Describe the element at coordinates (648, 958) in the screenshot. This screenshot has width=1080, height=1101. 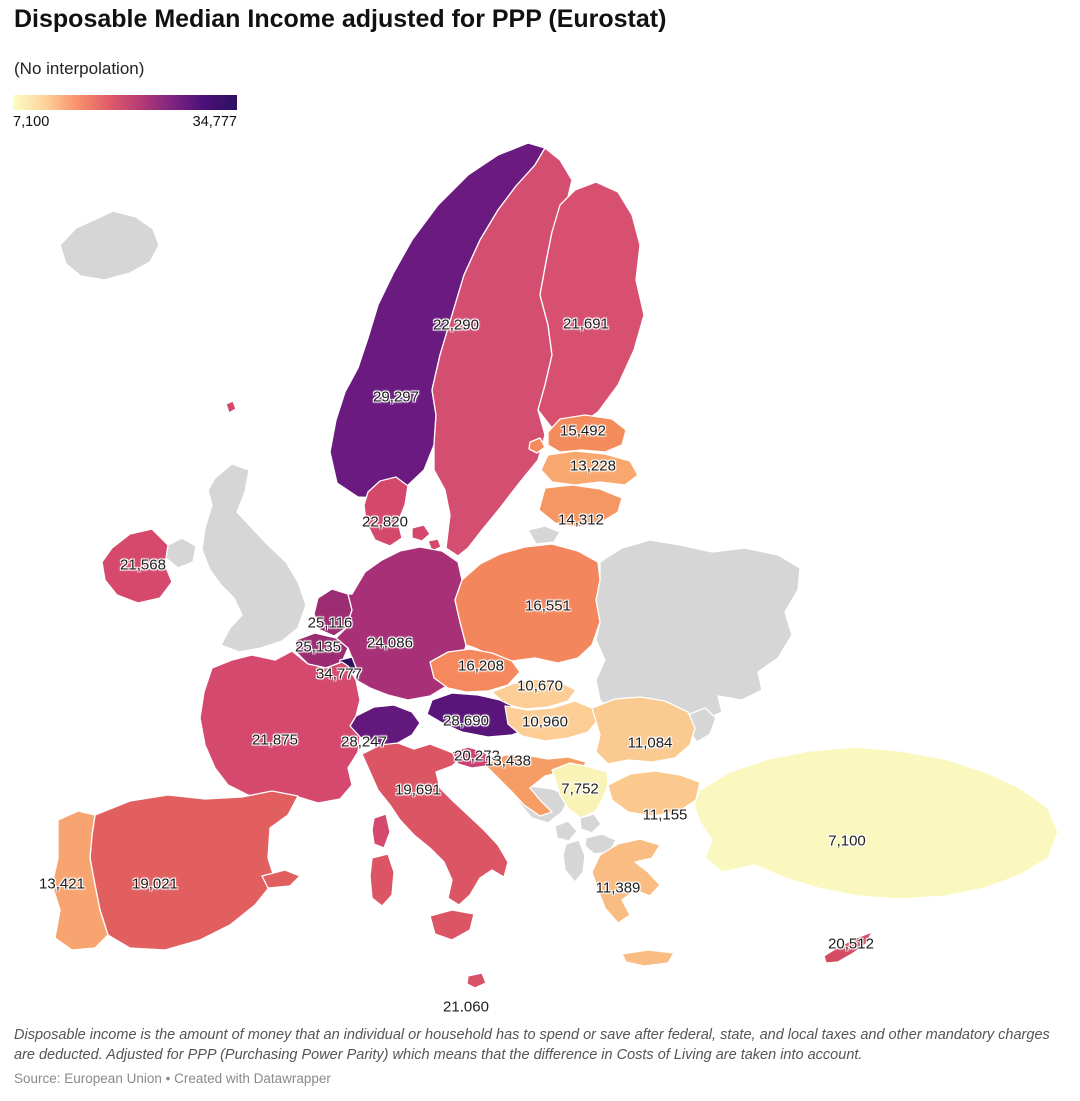
I see `country-crete` at that location.